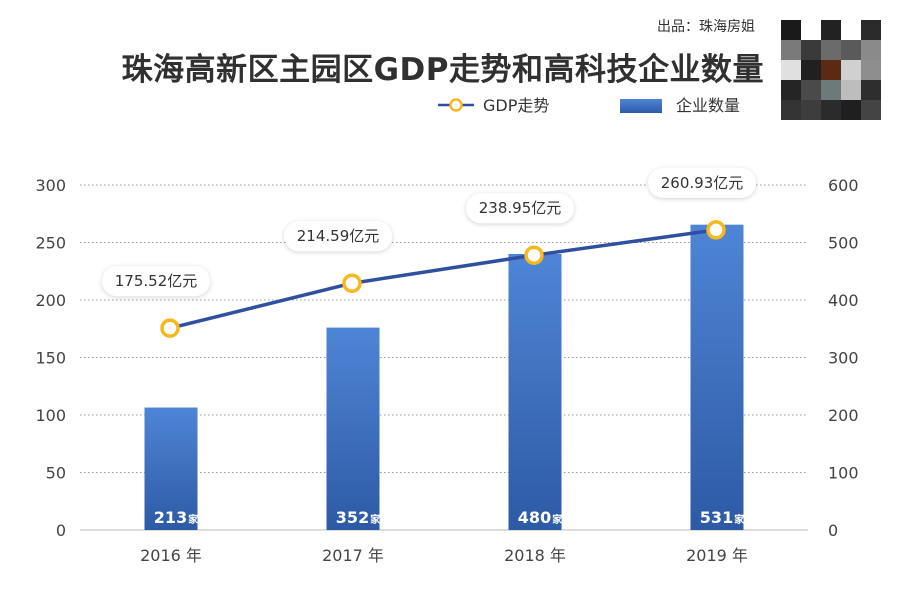  I want to click on bar-value-label: 480家, so click(540, 517).